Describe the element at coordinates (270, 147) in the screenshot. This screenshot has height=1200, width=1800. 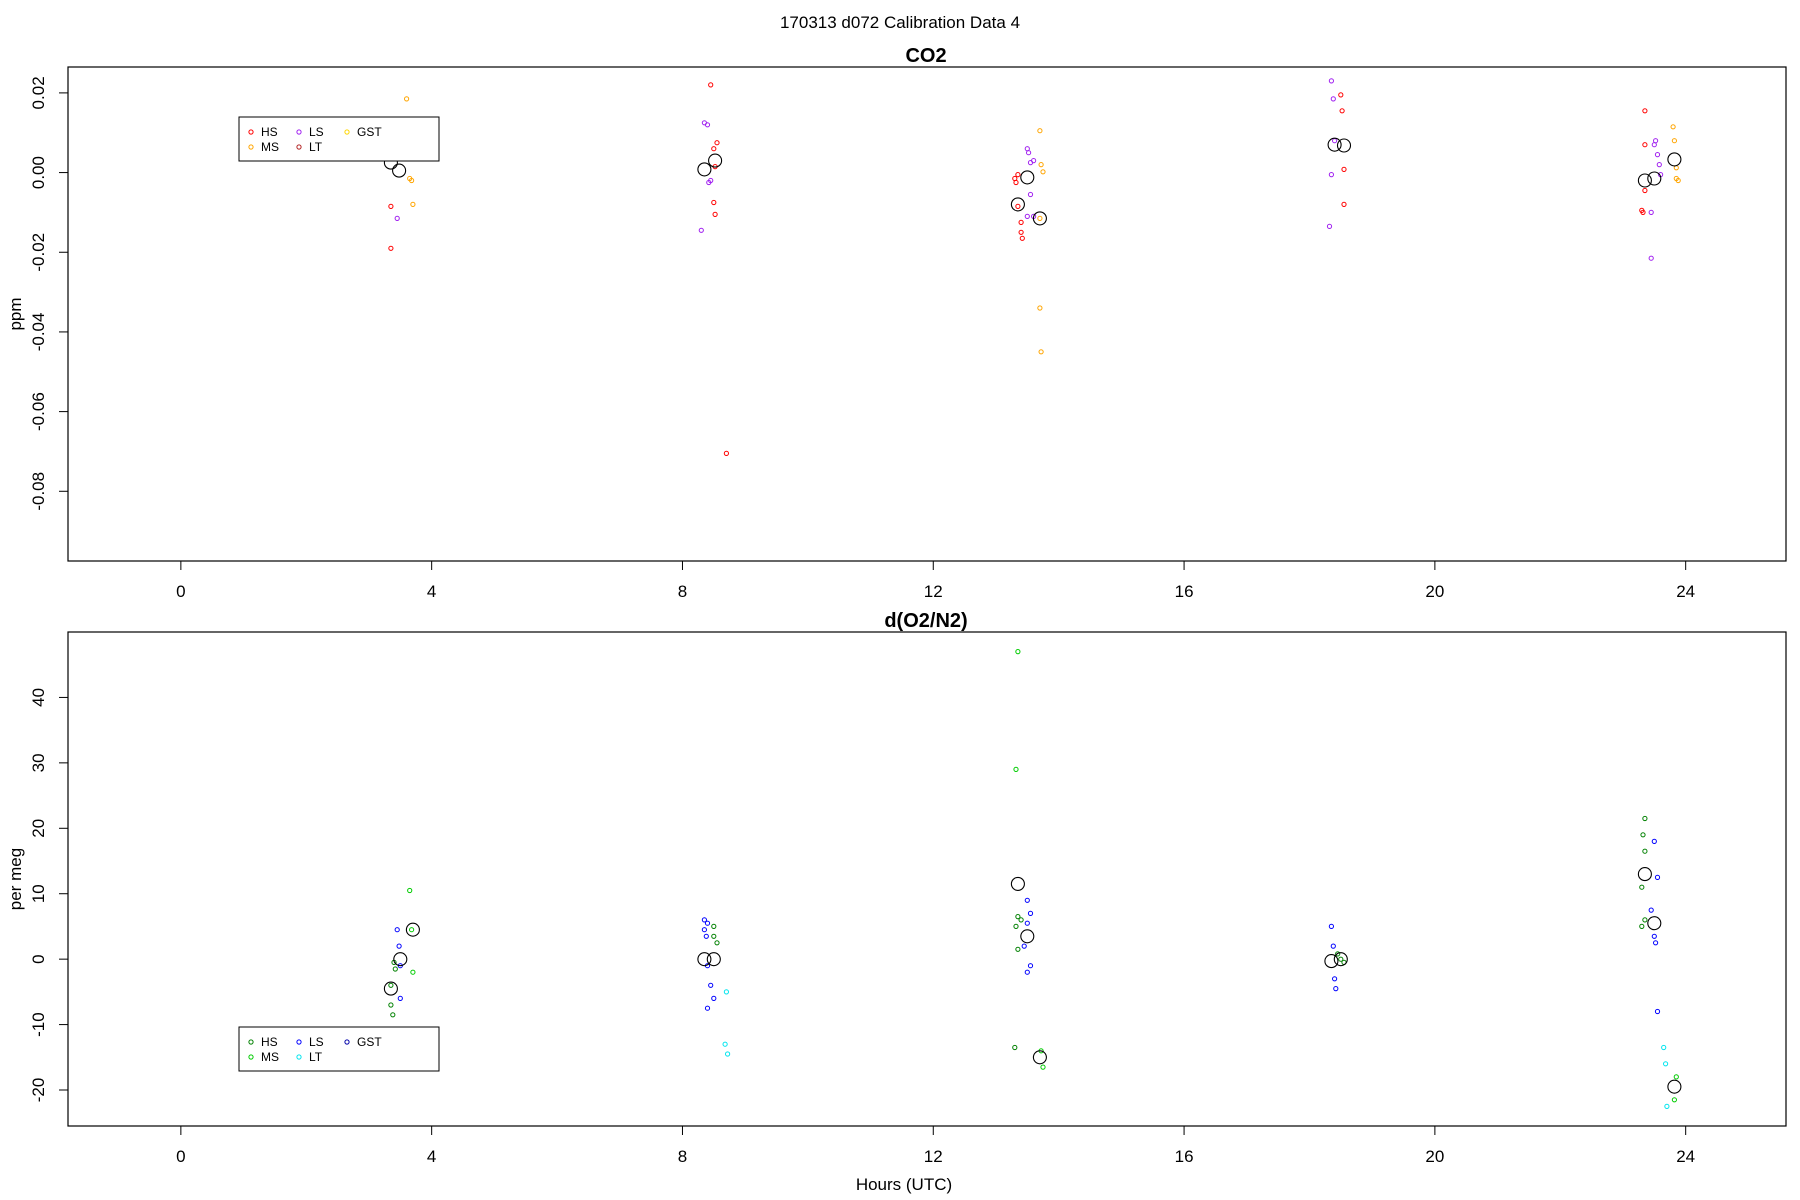
I see `legend-label-ms-co2: MS` at that location.